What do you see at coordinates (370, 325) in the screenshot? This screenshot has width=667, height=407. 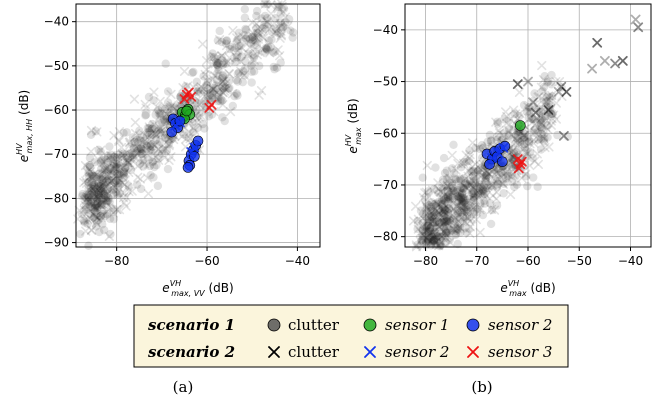 I see `legend-marker-sensor1-circle` at bounding box center [370, 325].